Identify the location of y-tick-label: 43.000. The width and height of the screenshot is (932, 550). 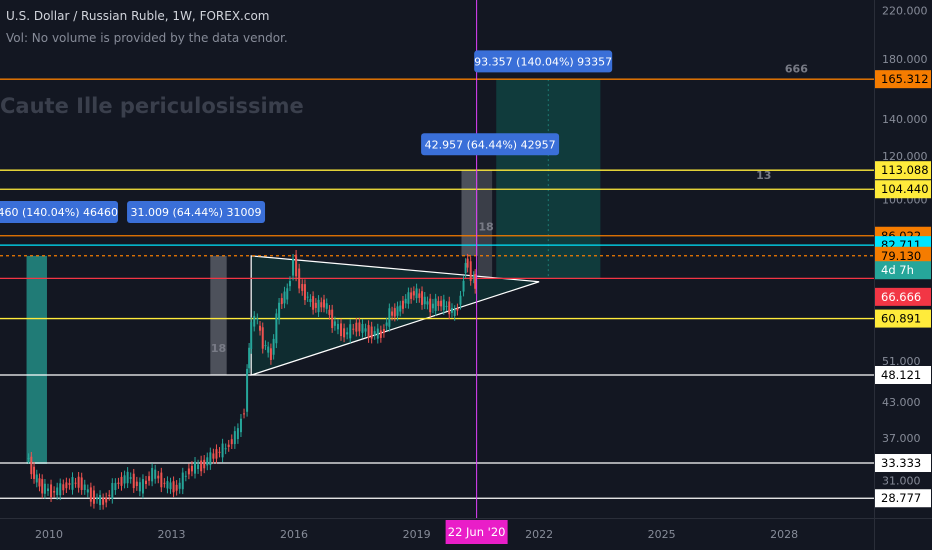
(901, 402).